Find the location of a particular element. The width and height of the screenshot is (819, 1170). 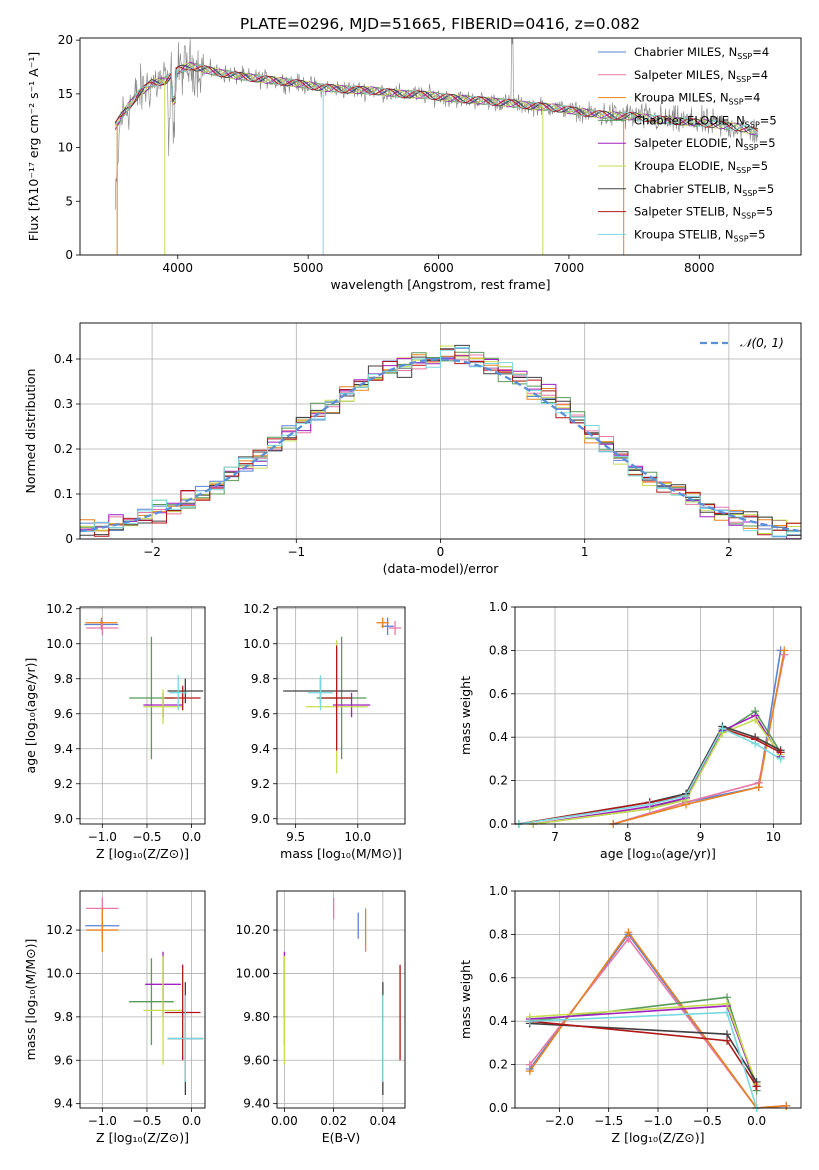

x-tick-label: 9.5 is located at coordinates (295, 837).